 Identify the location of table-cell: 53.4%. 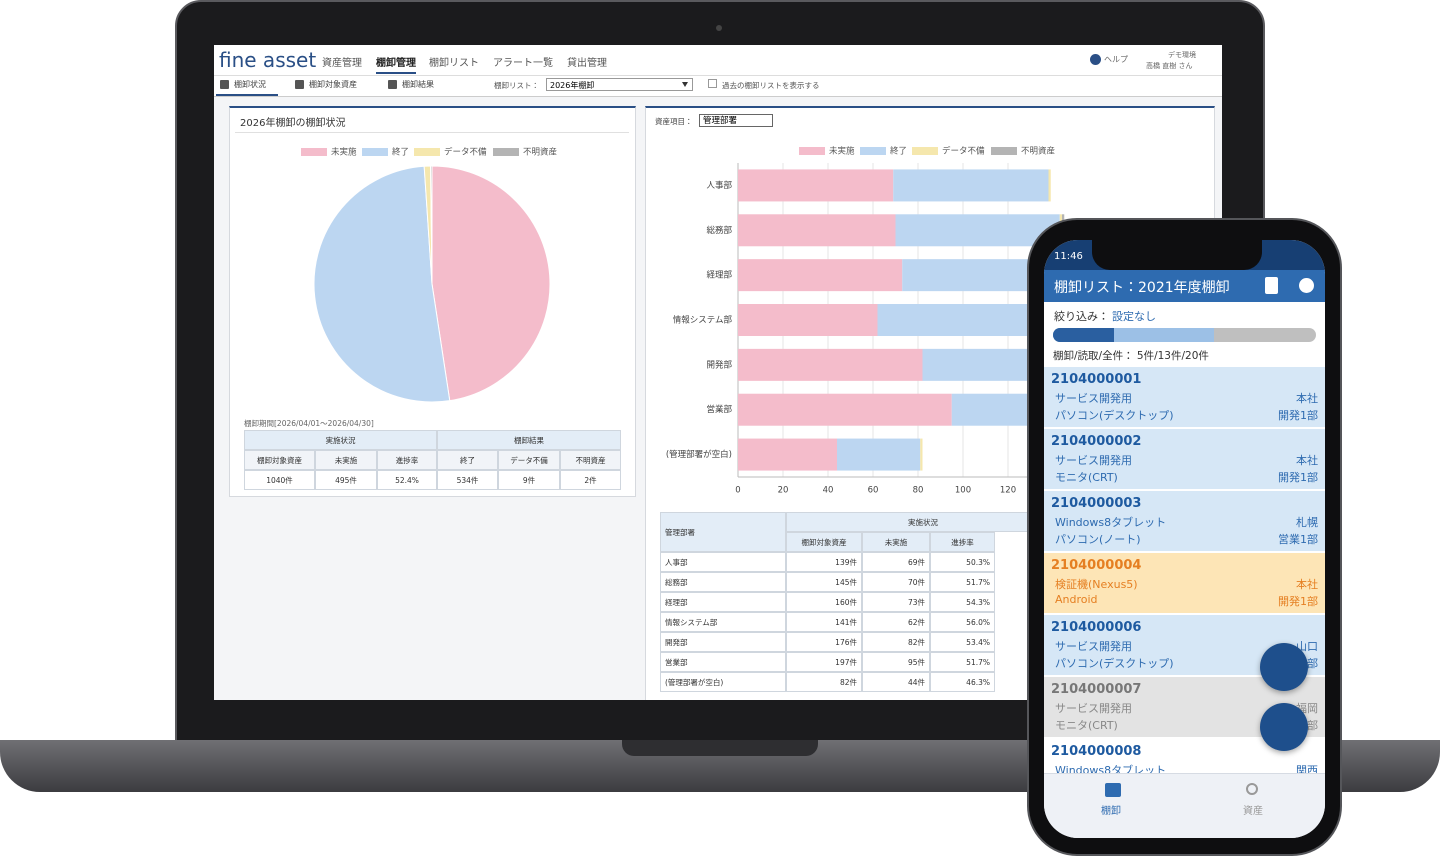
(962, 642).